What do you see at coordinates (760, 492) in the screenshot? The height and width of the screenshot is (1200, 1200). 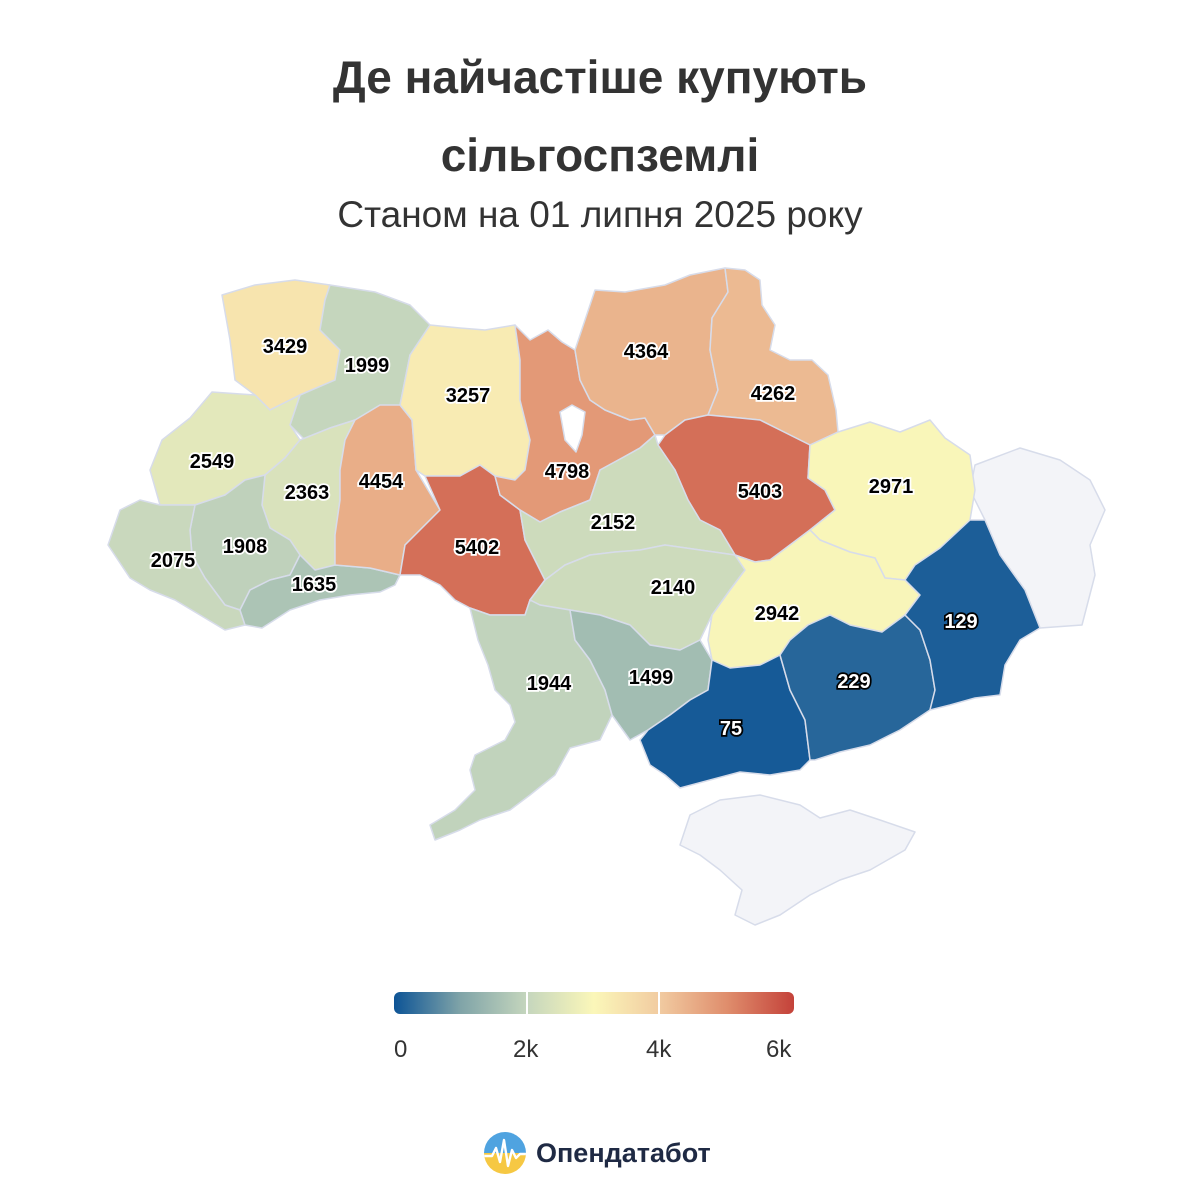 I see `label-poltava: 5403` at bounding box center [760, 492].